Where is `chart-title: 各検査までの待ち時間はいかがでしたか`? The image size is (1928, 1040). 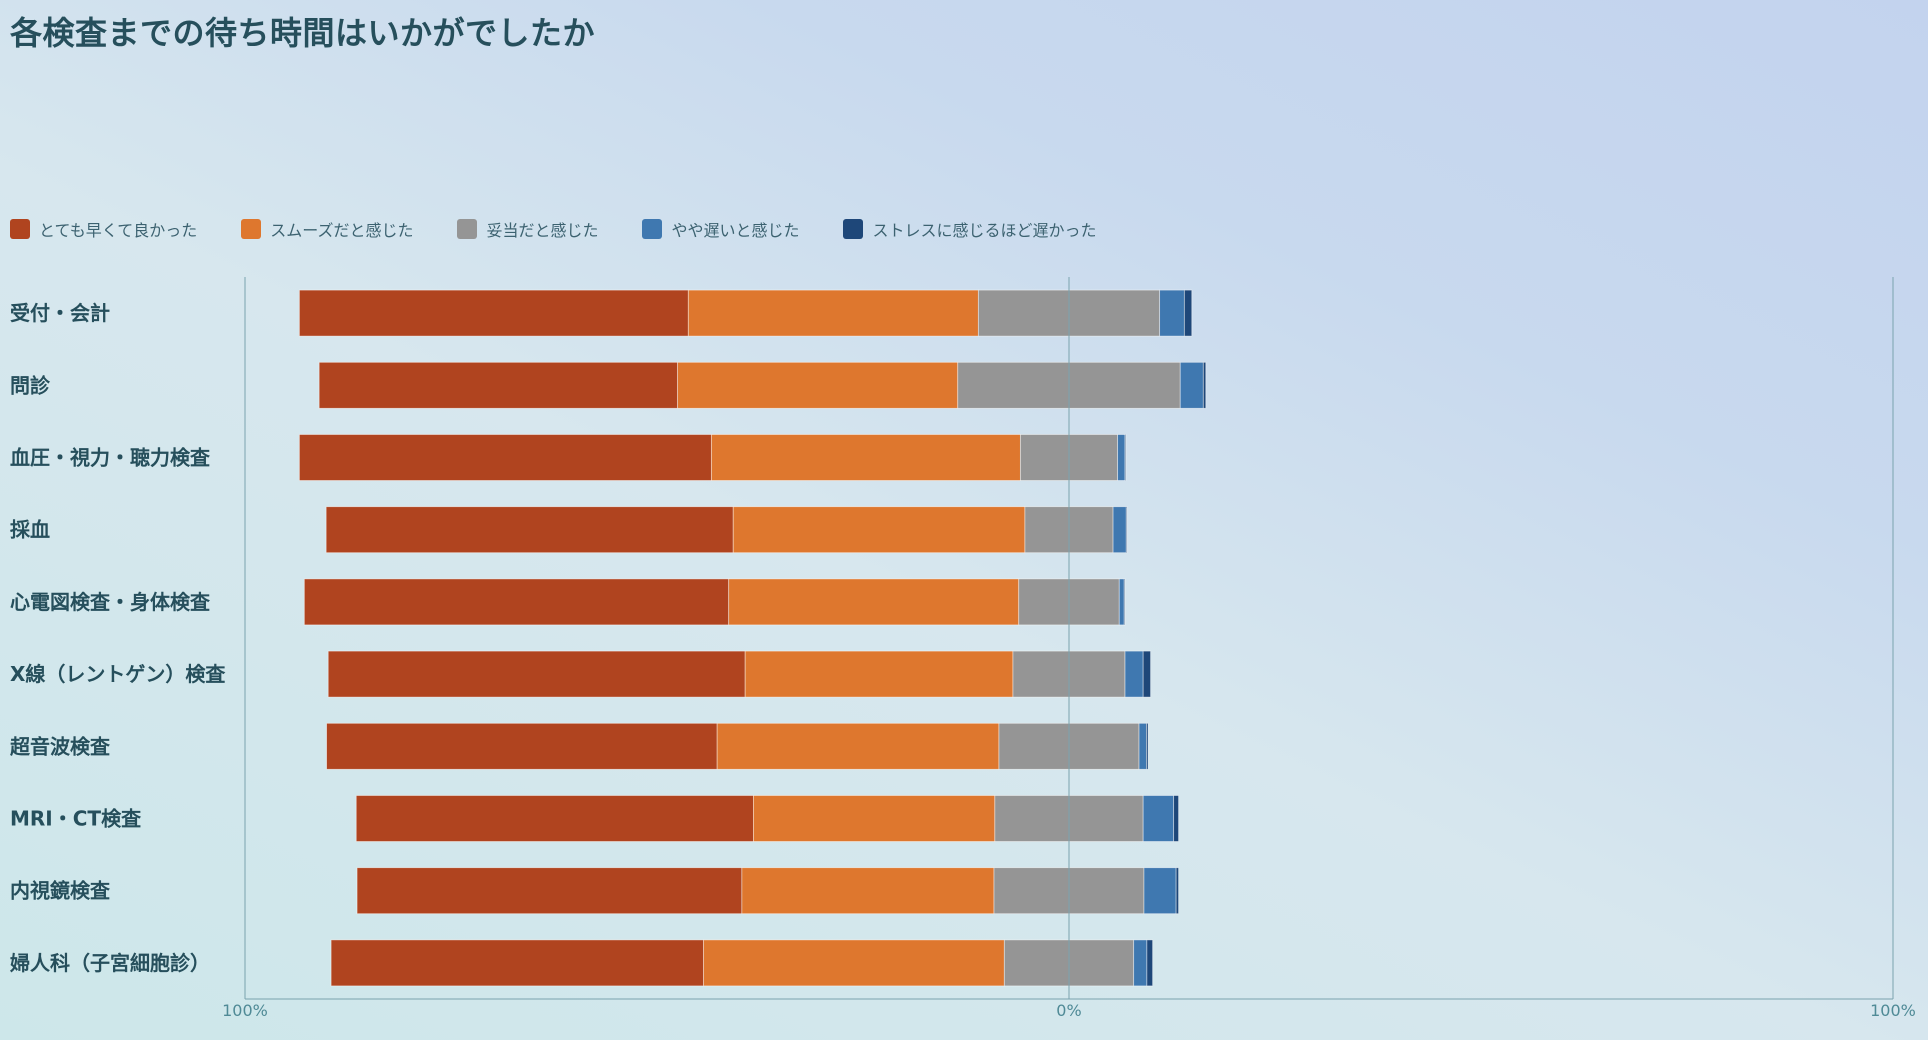 chart-title: 各検査までの待ち時間はいかがでしたか is located at coordinates (303, 33).